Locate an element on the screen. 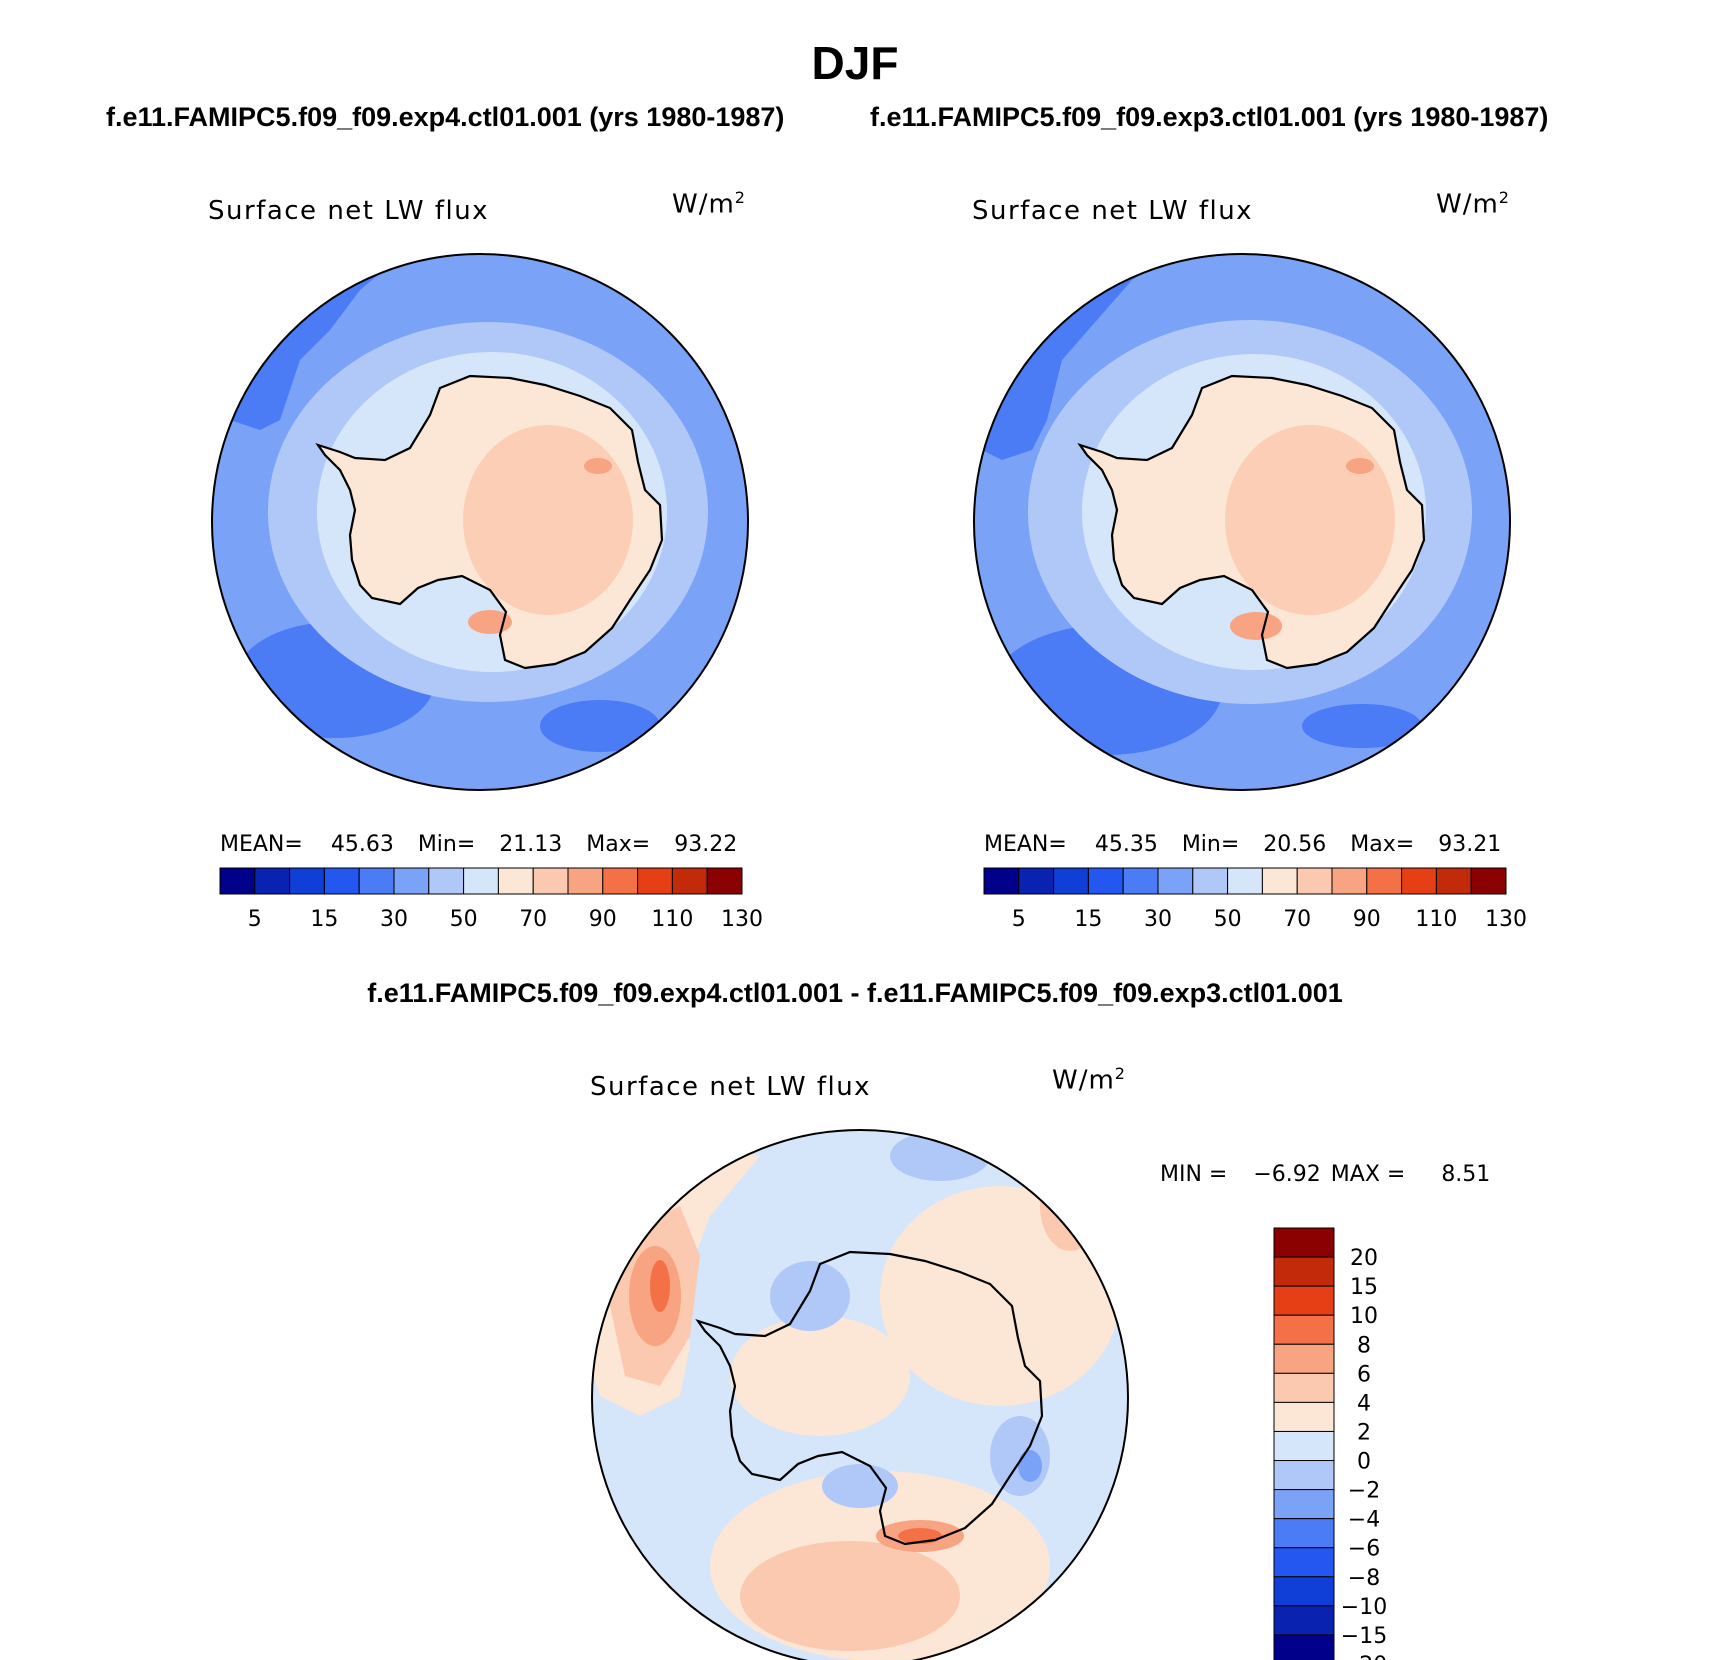 This screenshot has width=1710, height=1660. colorbar-tick-label: 8 is located at coordinates (1364, 1345).